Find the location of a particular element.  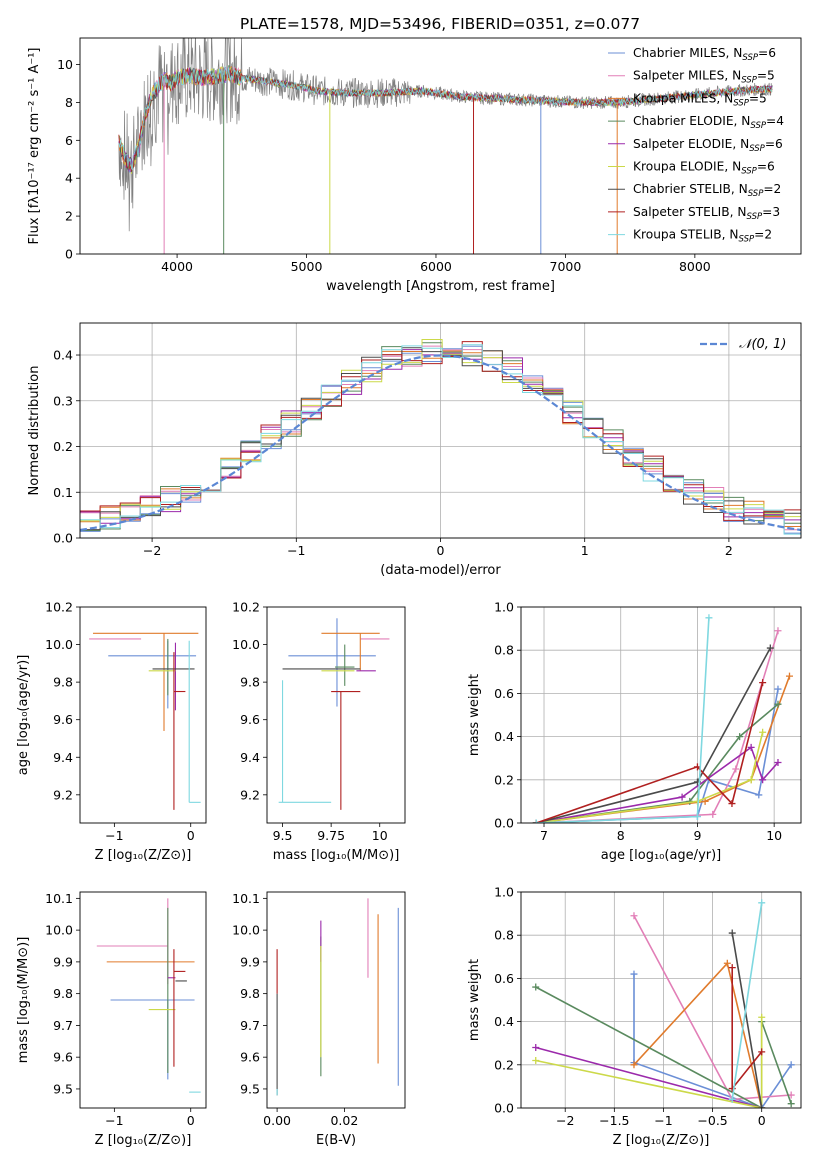

legend-label: Chabrier ELODIE, NSSP=4 is located at coordinates (708, 122).